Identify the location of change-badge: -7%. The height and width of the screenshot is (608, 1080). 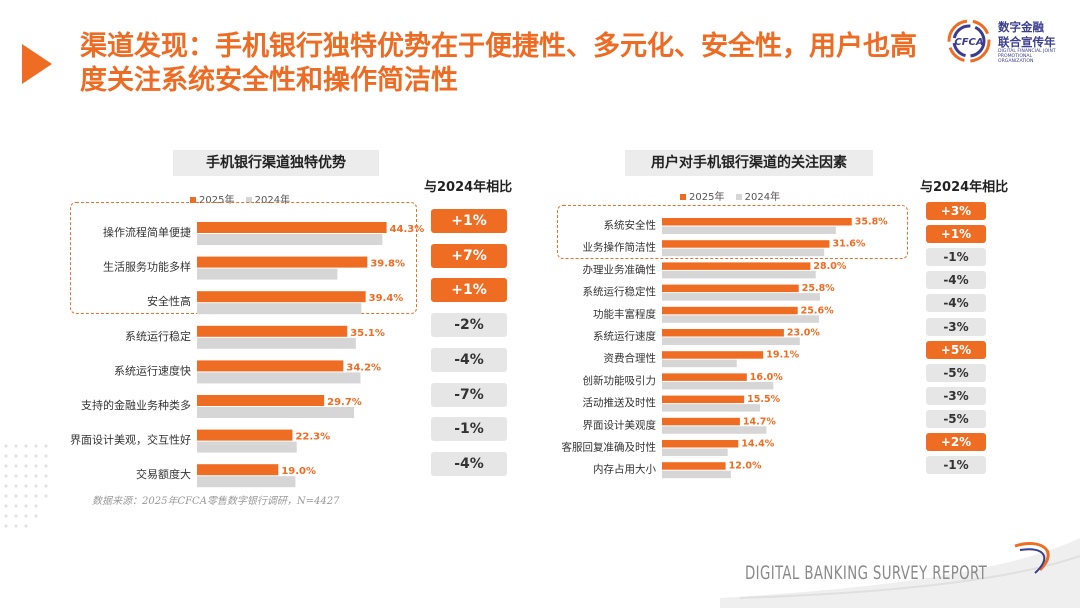
(469, 394).